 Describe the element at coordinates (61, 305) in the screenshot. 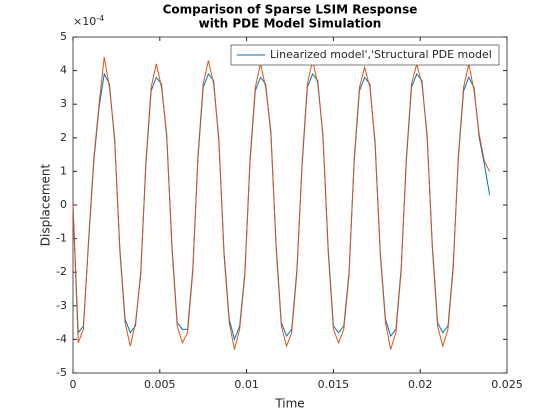

I see `y-tick-label: -3` at that location.